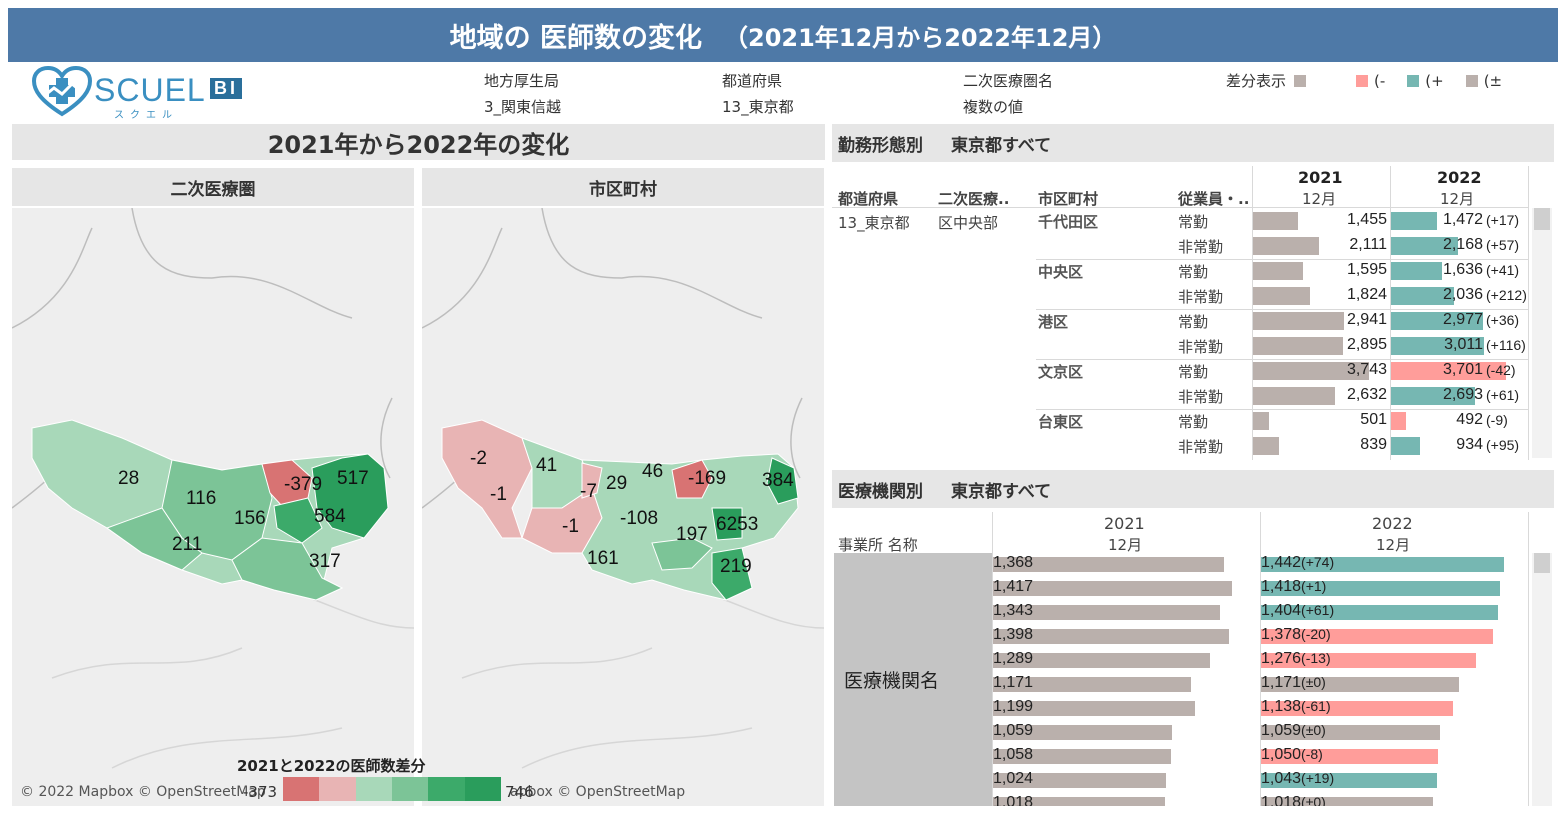  Describe the element at coordinates (1503, 245) in the screenshot. I see `diff-value: (+57)` at that location.